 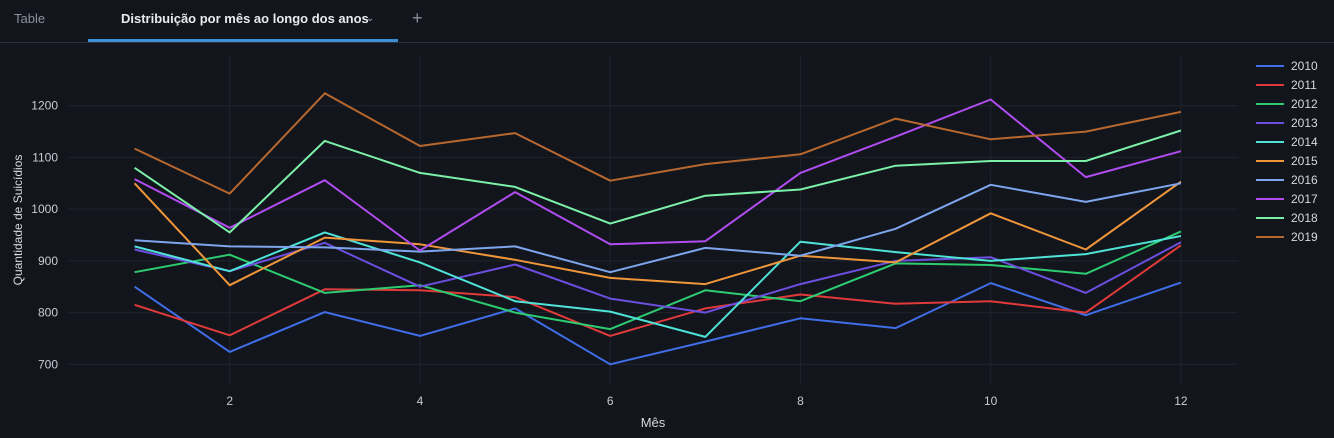 What do you see at coordinates (991, 401) in the screenshot?
I see `x-tick-label: 10` at bounding box center [991, 401].